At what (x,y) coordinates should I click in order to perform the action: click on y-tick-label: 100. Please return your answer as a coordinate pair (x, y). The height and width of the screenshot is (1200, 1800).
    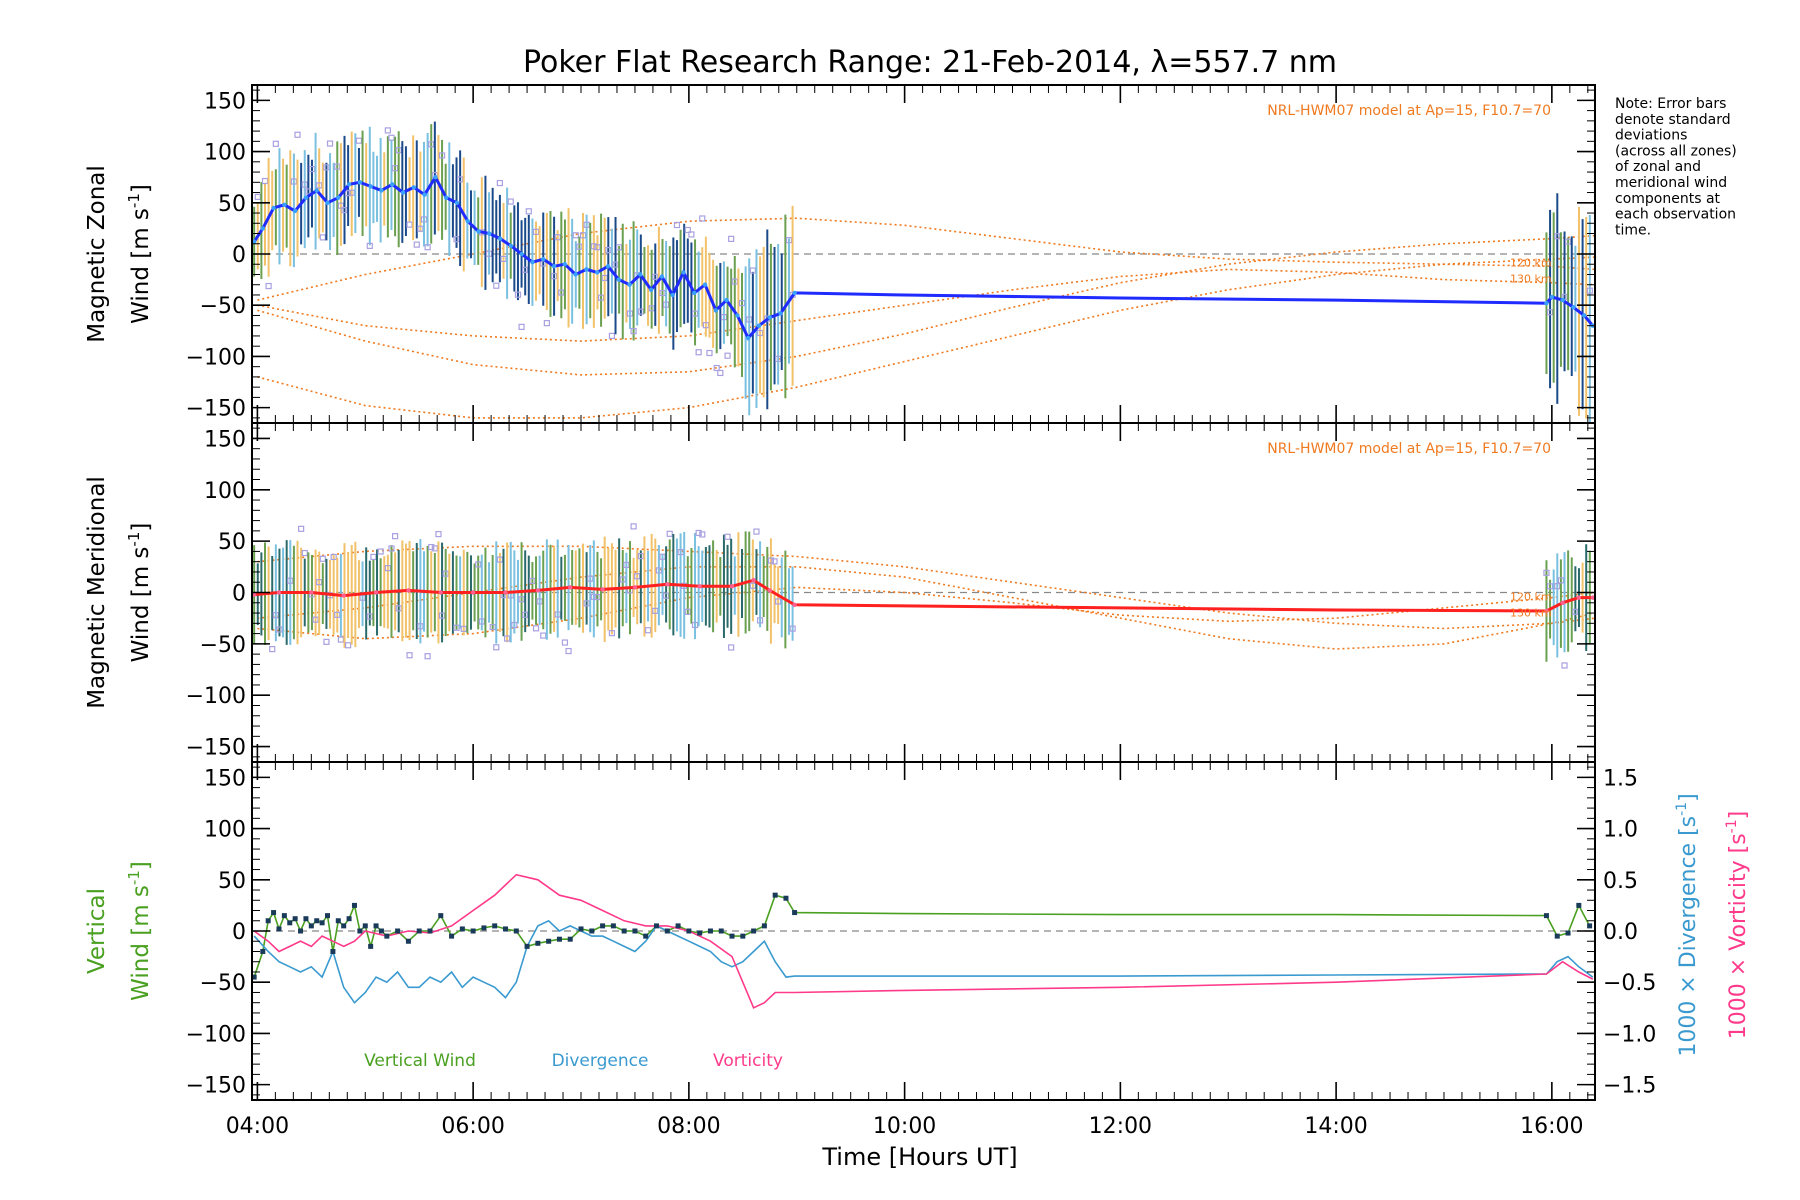
    Looking at the image, I should click on (225, 491).